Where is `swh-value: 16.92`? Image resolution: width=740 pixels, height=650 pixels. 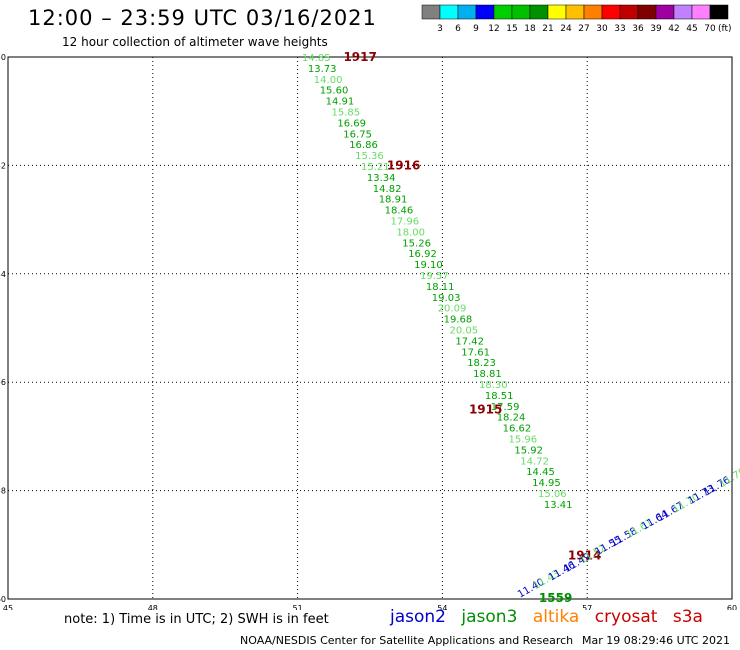 swh-value: 16.92 is located at coordinates (422, 254).